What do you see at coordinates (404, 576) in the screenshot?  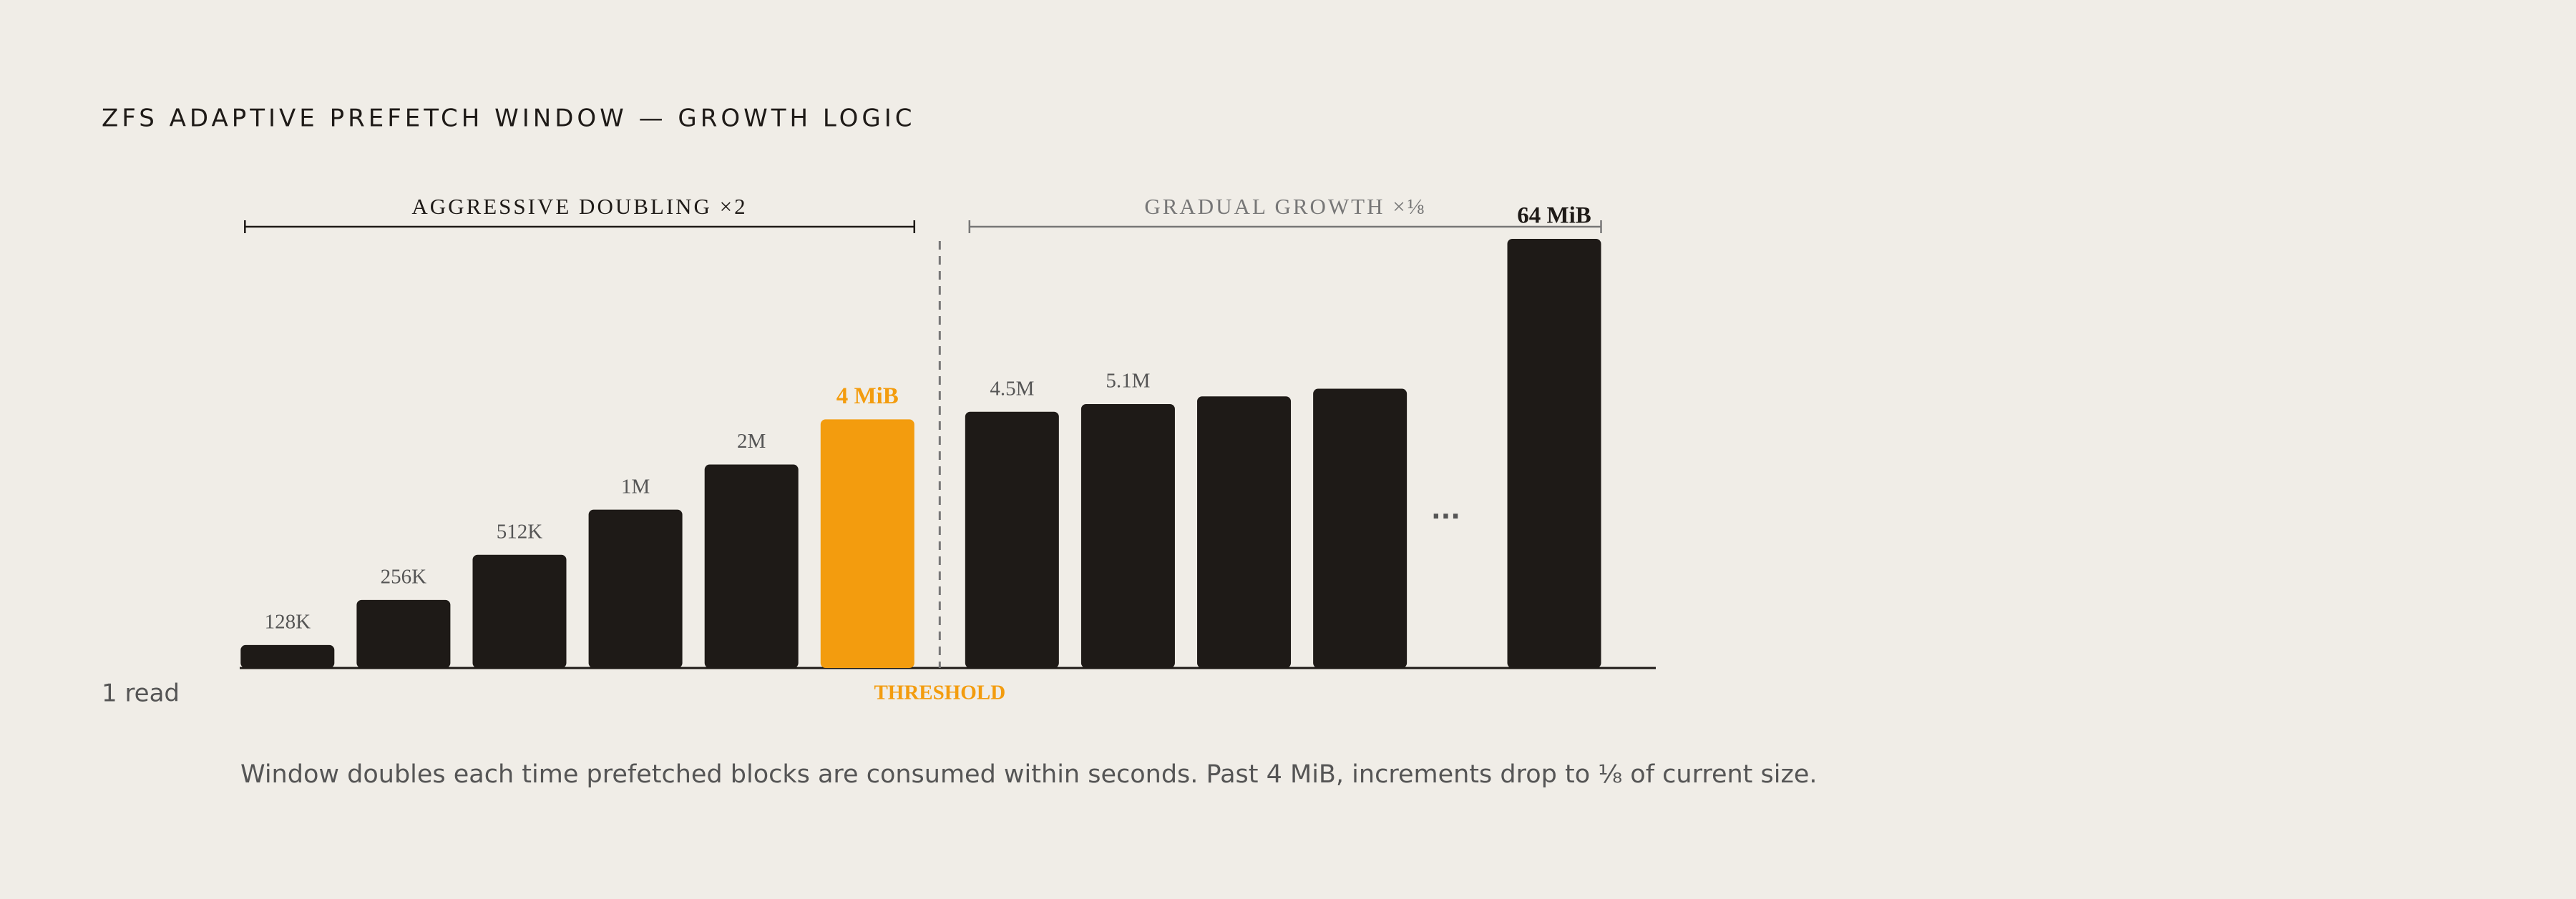 I see `value-label: 256K` at bounding box center [404, 576].